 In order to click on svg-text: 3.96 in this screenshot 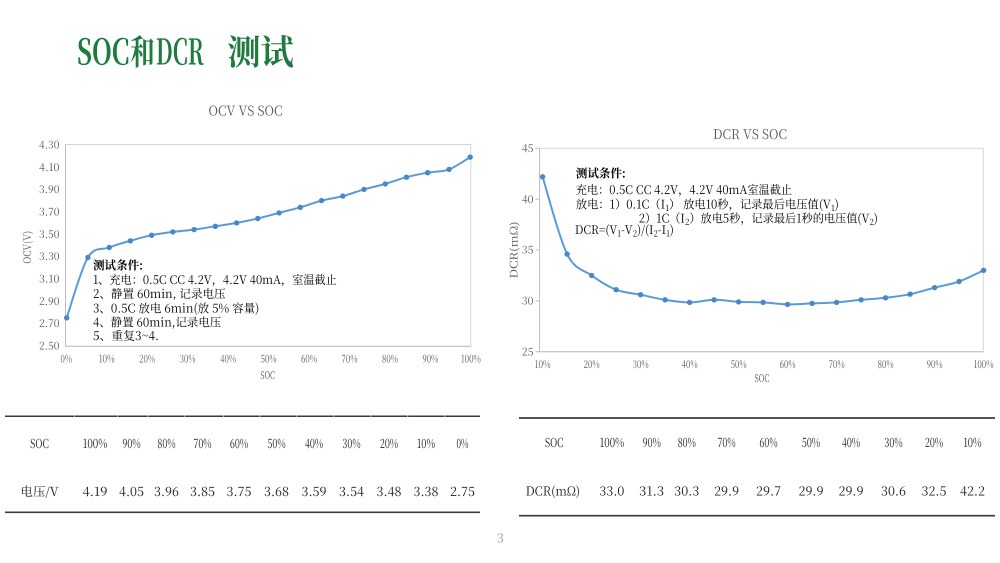, I will do `click(166, 491)`.